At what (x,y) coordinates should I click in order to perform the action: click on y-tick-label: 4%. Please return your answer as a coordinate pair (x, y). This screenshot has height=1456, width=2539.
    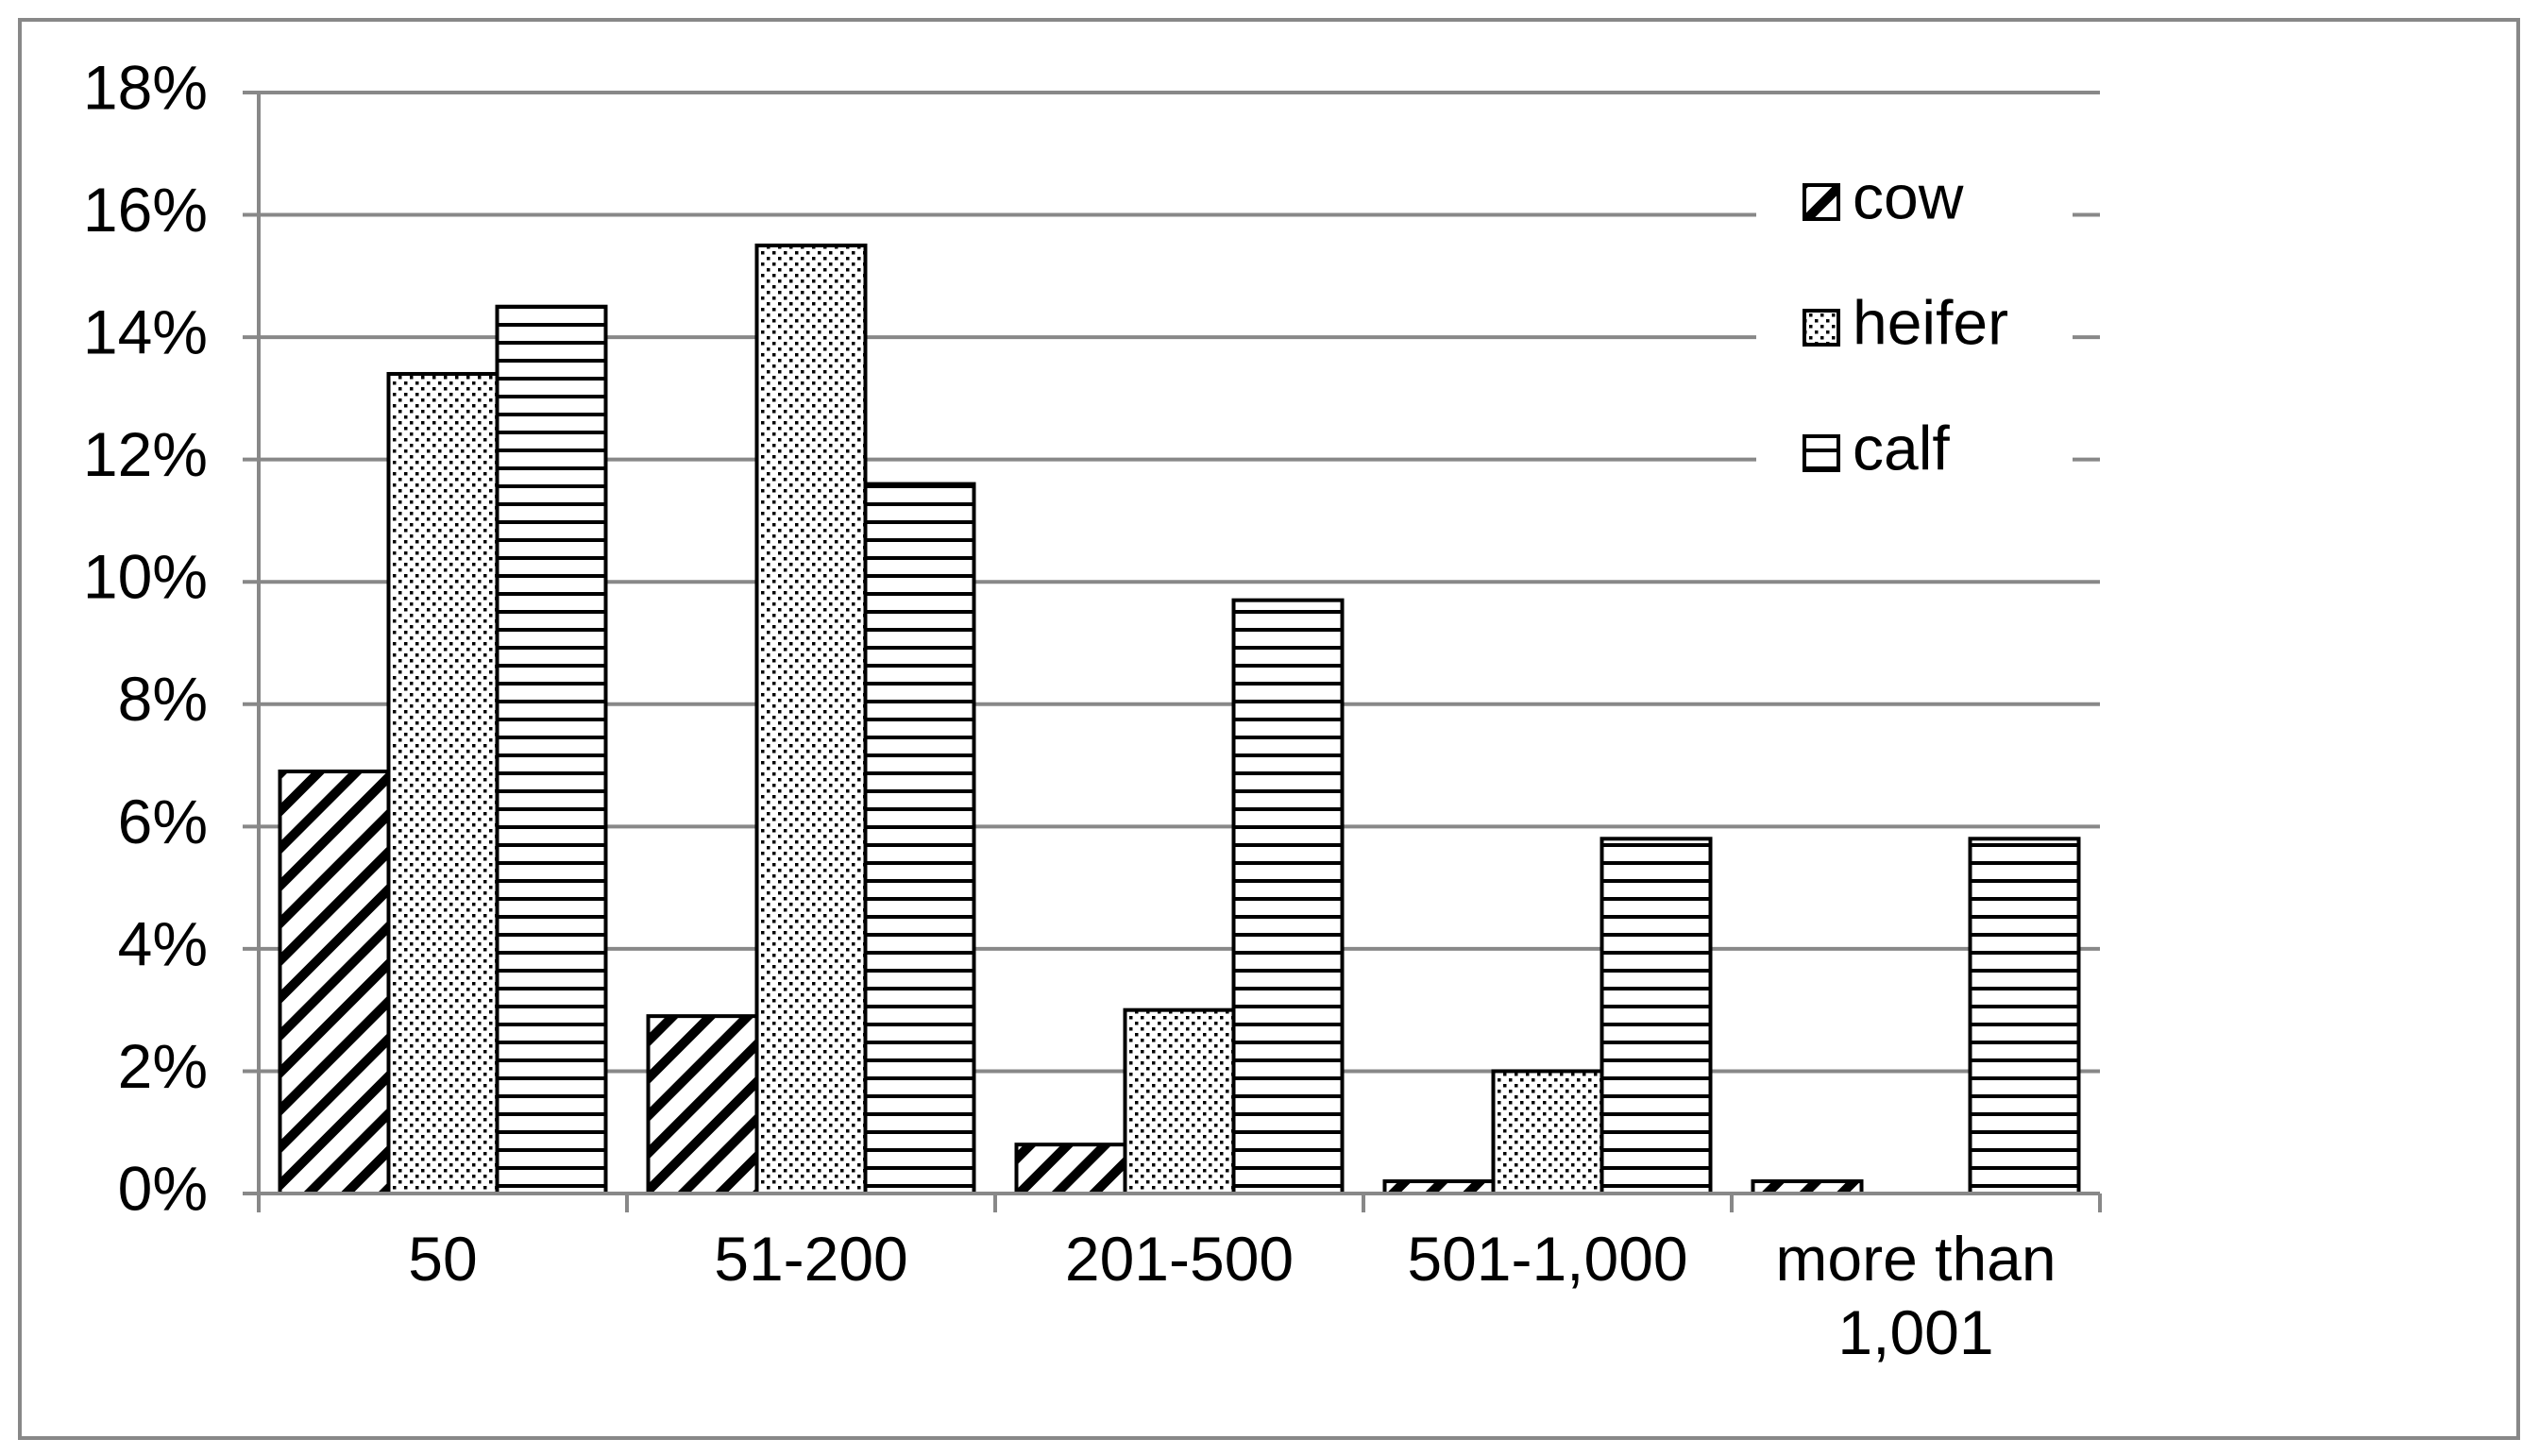
    Looking at the image, I should click on (163, 943).